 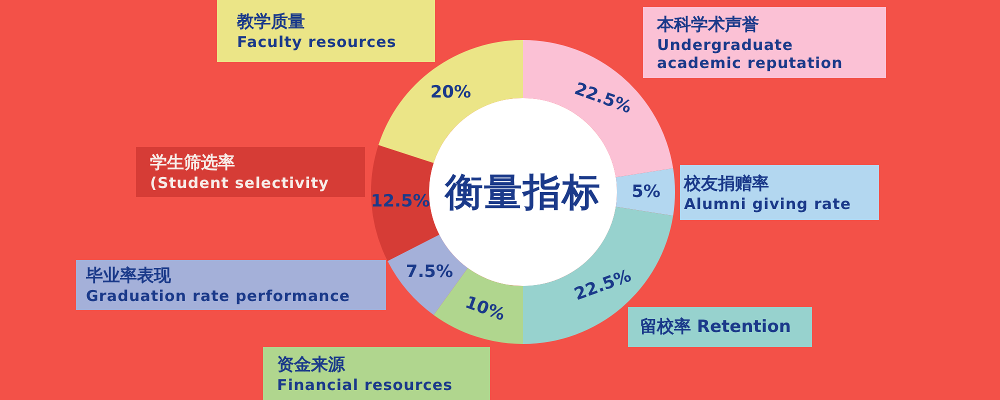 What do you see at coordinates (240, 172) in the screenshot?
I see `slice-label: 学生筛选率 (Student selectivity` at bounding box center [240, 172].